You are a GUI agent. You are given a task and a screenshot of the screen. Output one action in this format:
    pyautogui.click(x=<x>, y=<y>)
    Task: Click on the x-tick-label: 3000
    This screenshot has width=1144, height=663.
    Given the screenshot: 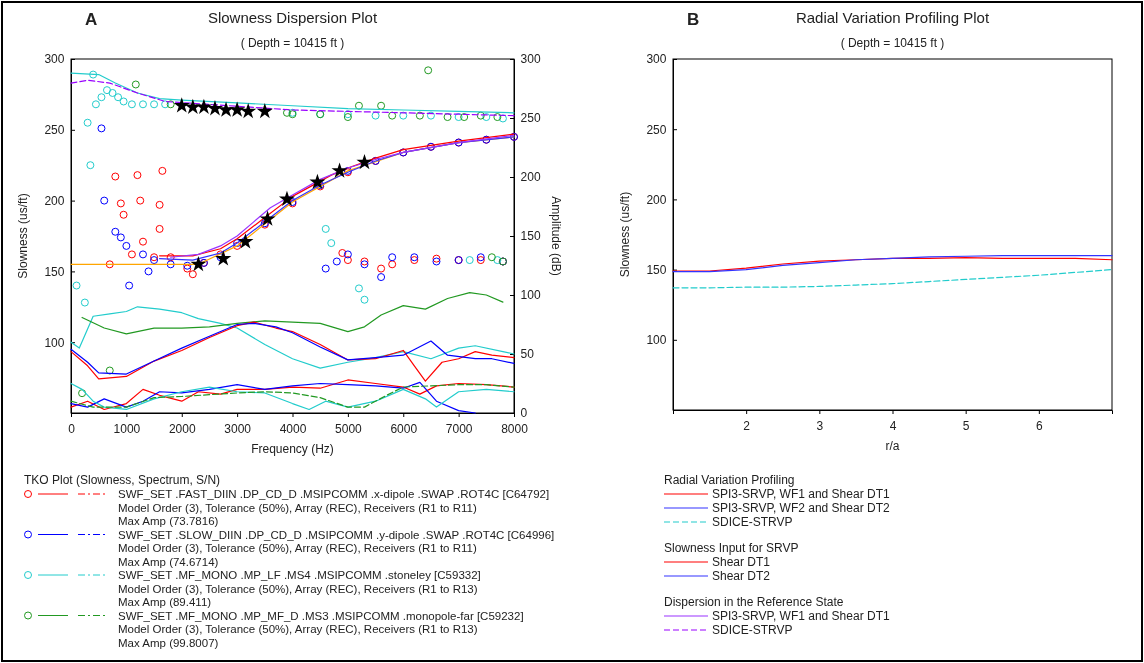 What is the action you would take?
    pyautogui.click(x=238, y=429)
    